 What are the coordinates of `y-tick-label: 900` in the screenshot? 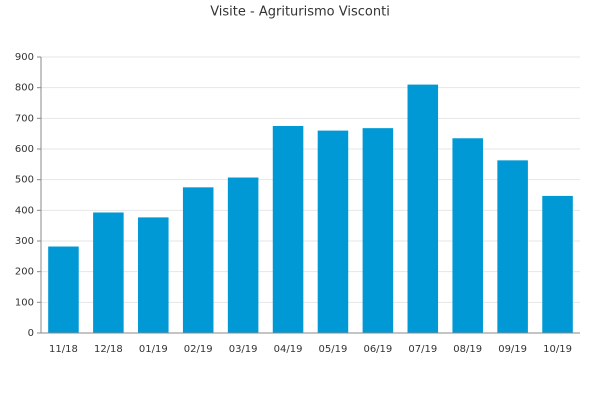 It's located at (24, 57).